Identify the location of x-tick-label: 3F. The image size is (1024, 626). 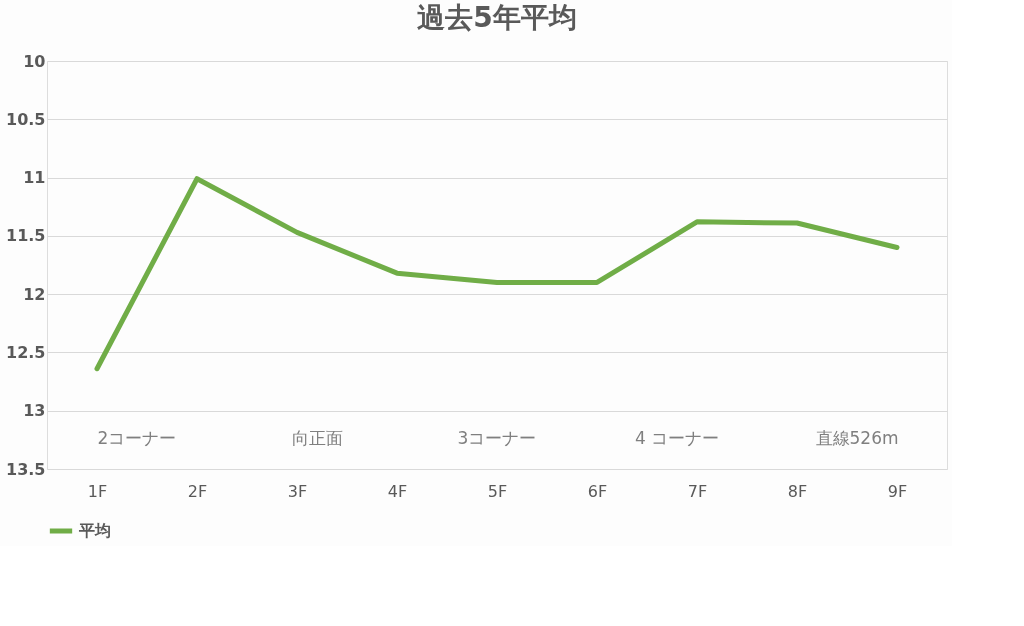
(297, 491).